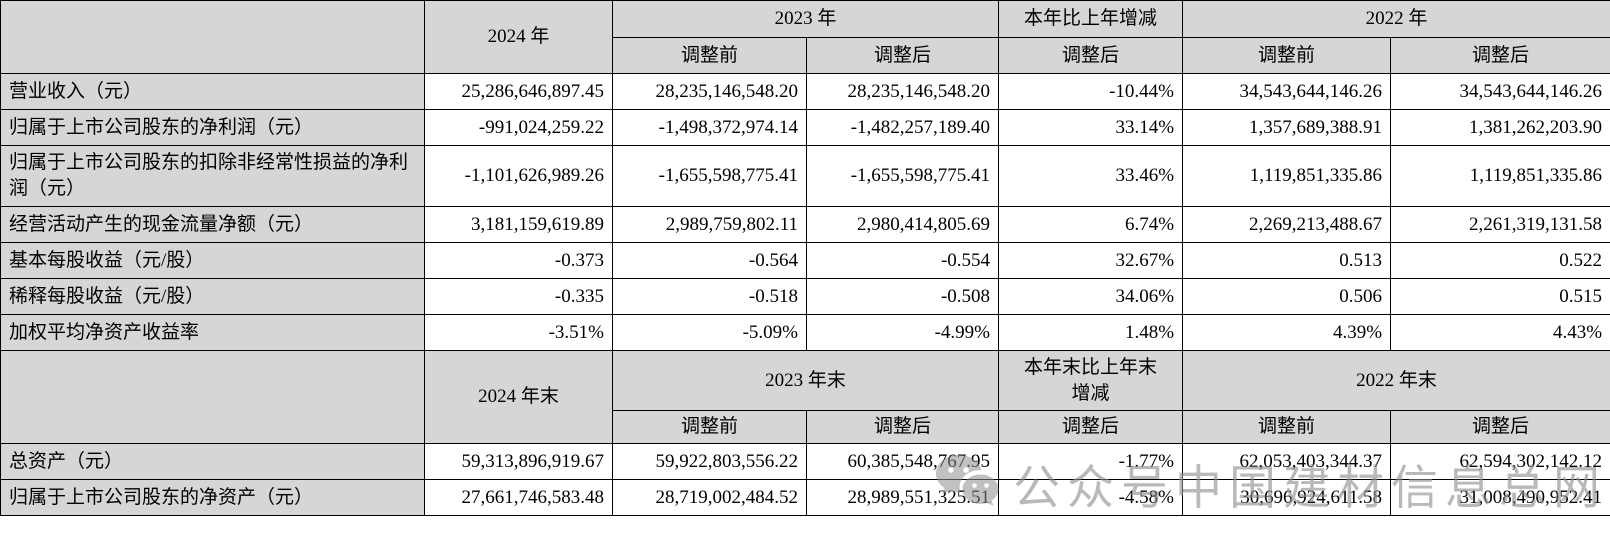  Describe the element at coordinates (1287, 461) in the screenshot. I see `value-2022-pre: 62,053,403,344.37` at that location.